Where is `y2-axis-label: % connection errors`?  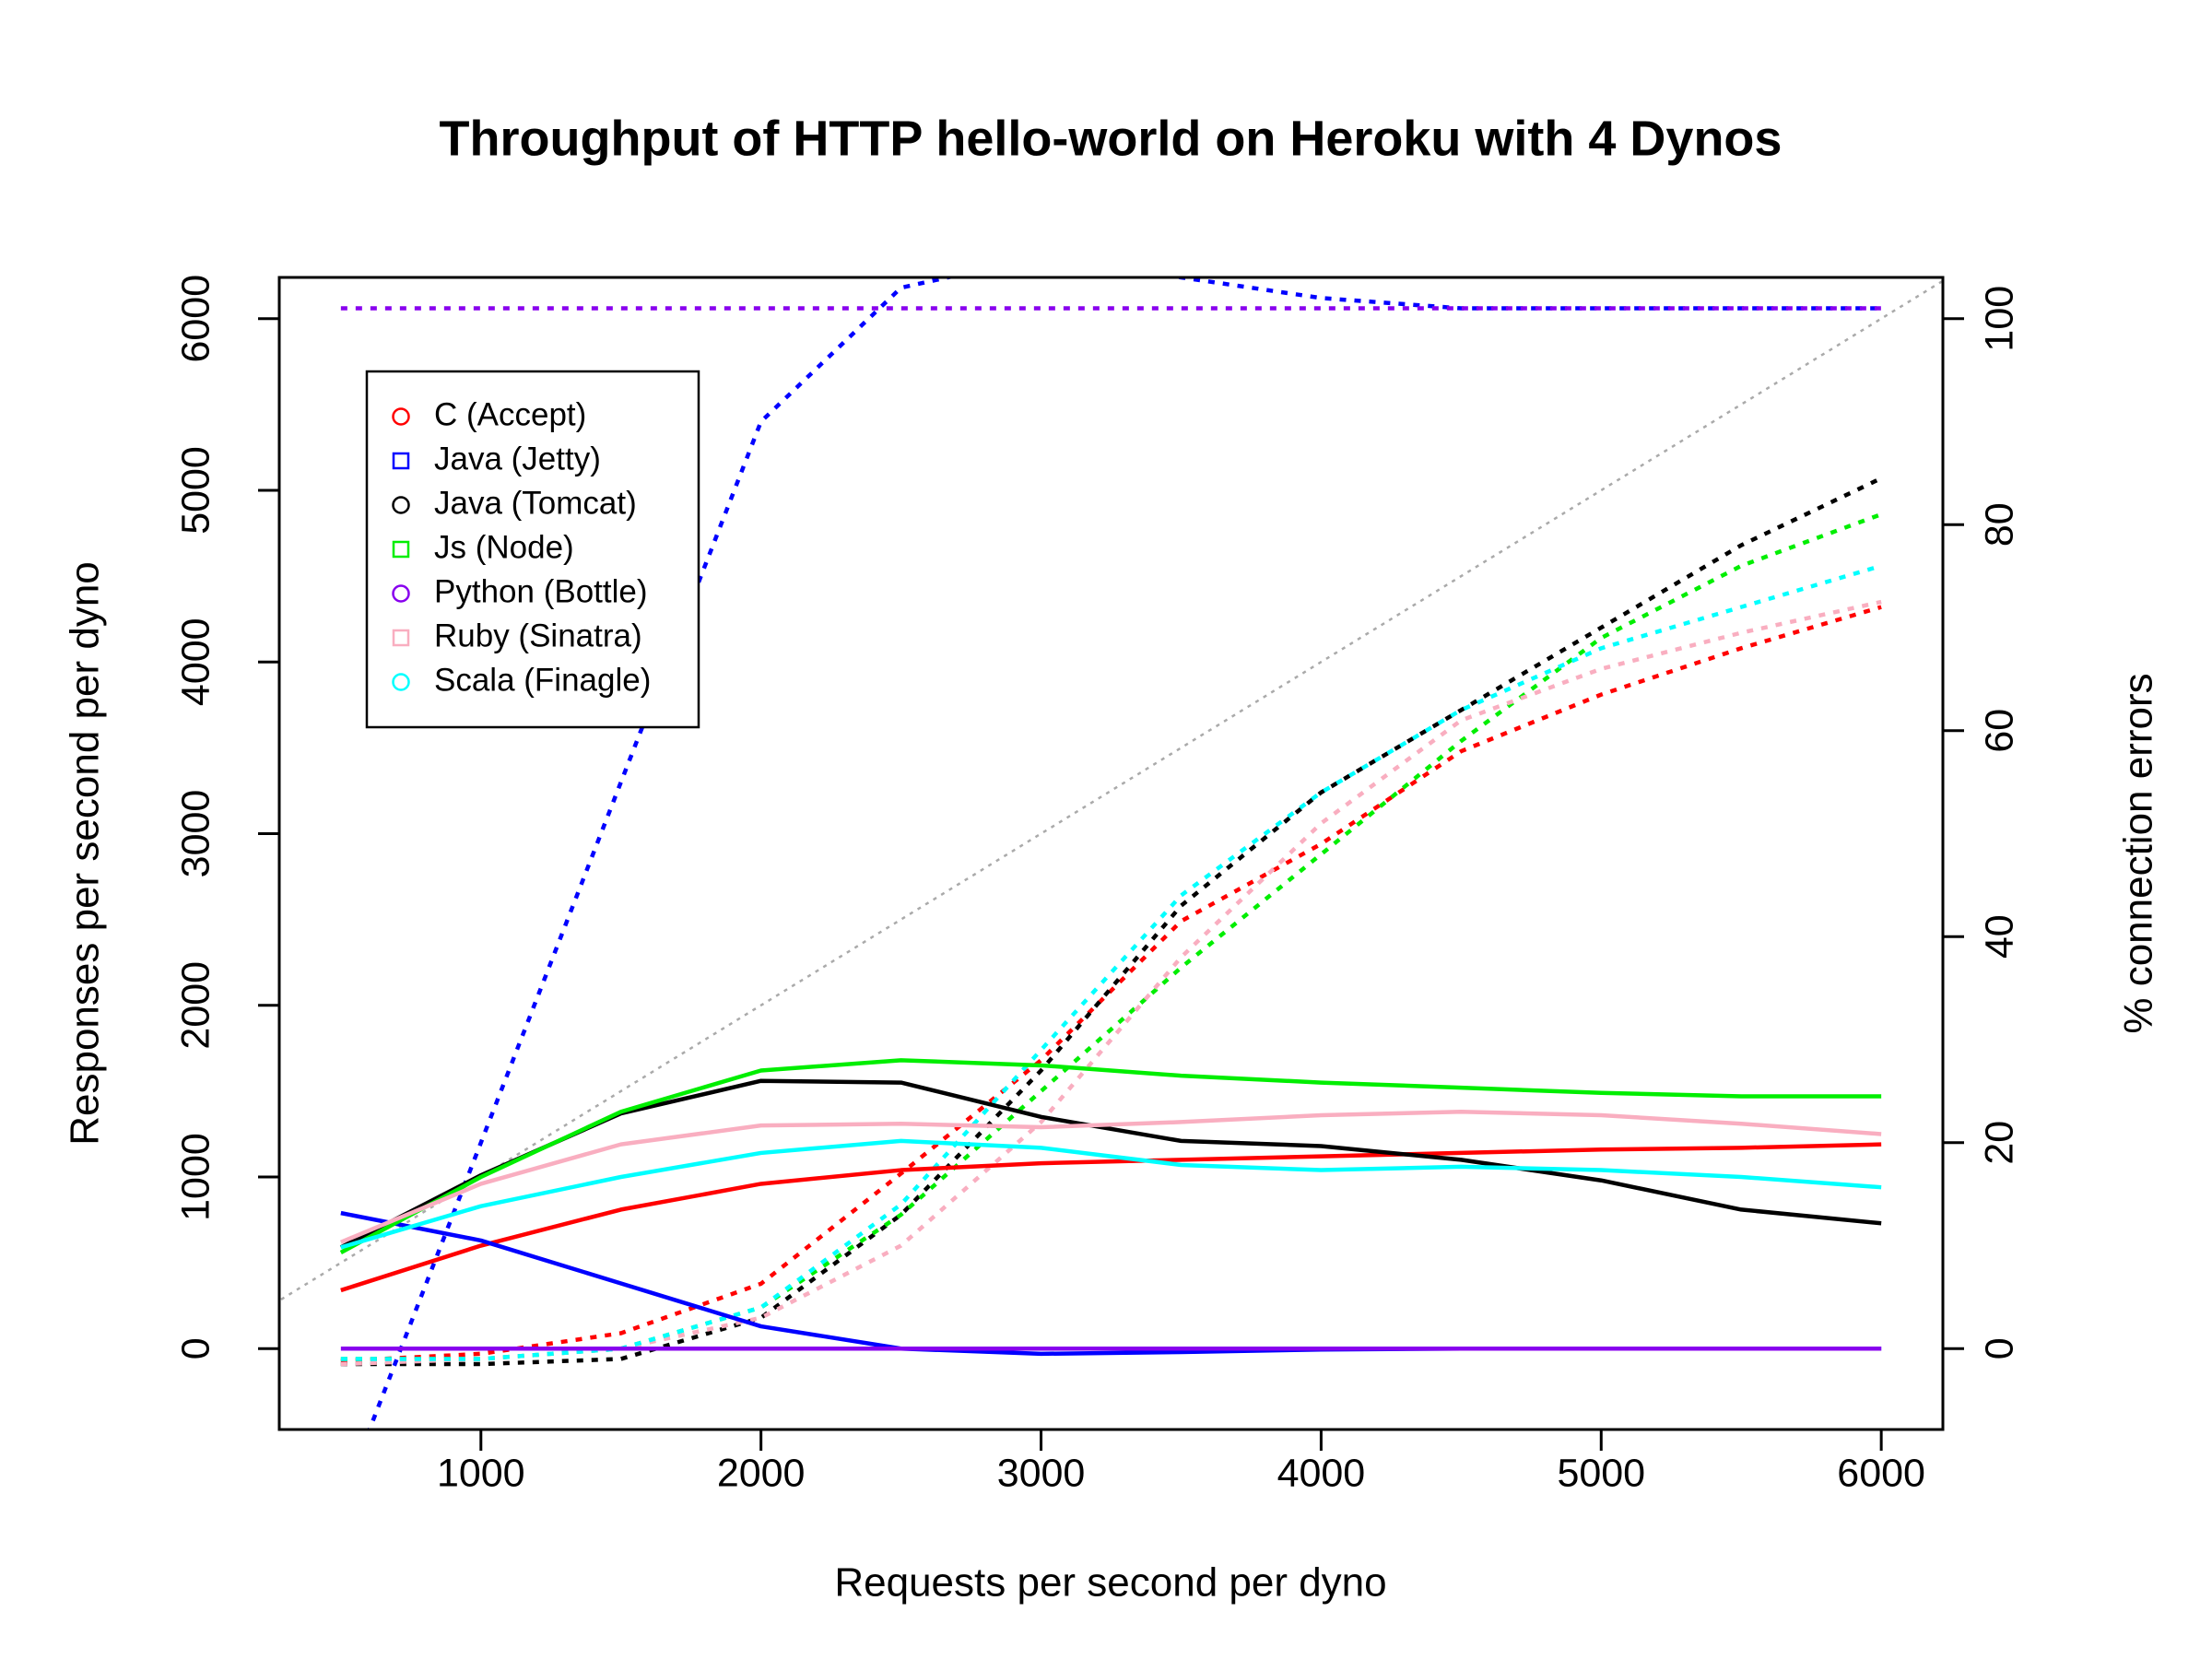 y2-axis-label: % connection errors is located at coordinates (2138, 853).